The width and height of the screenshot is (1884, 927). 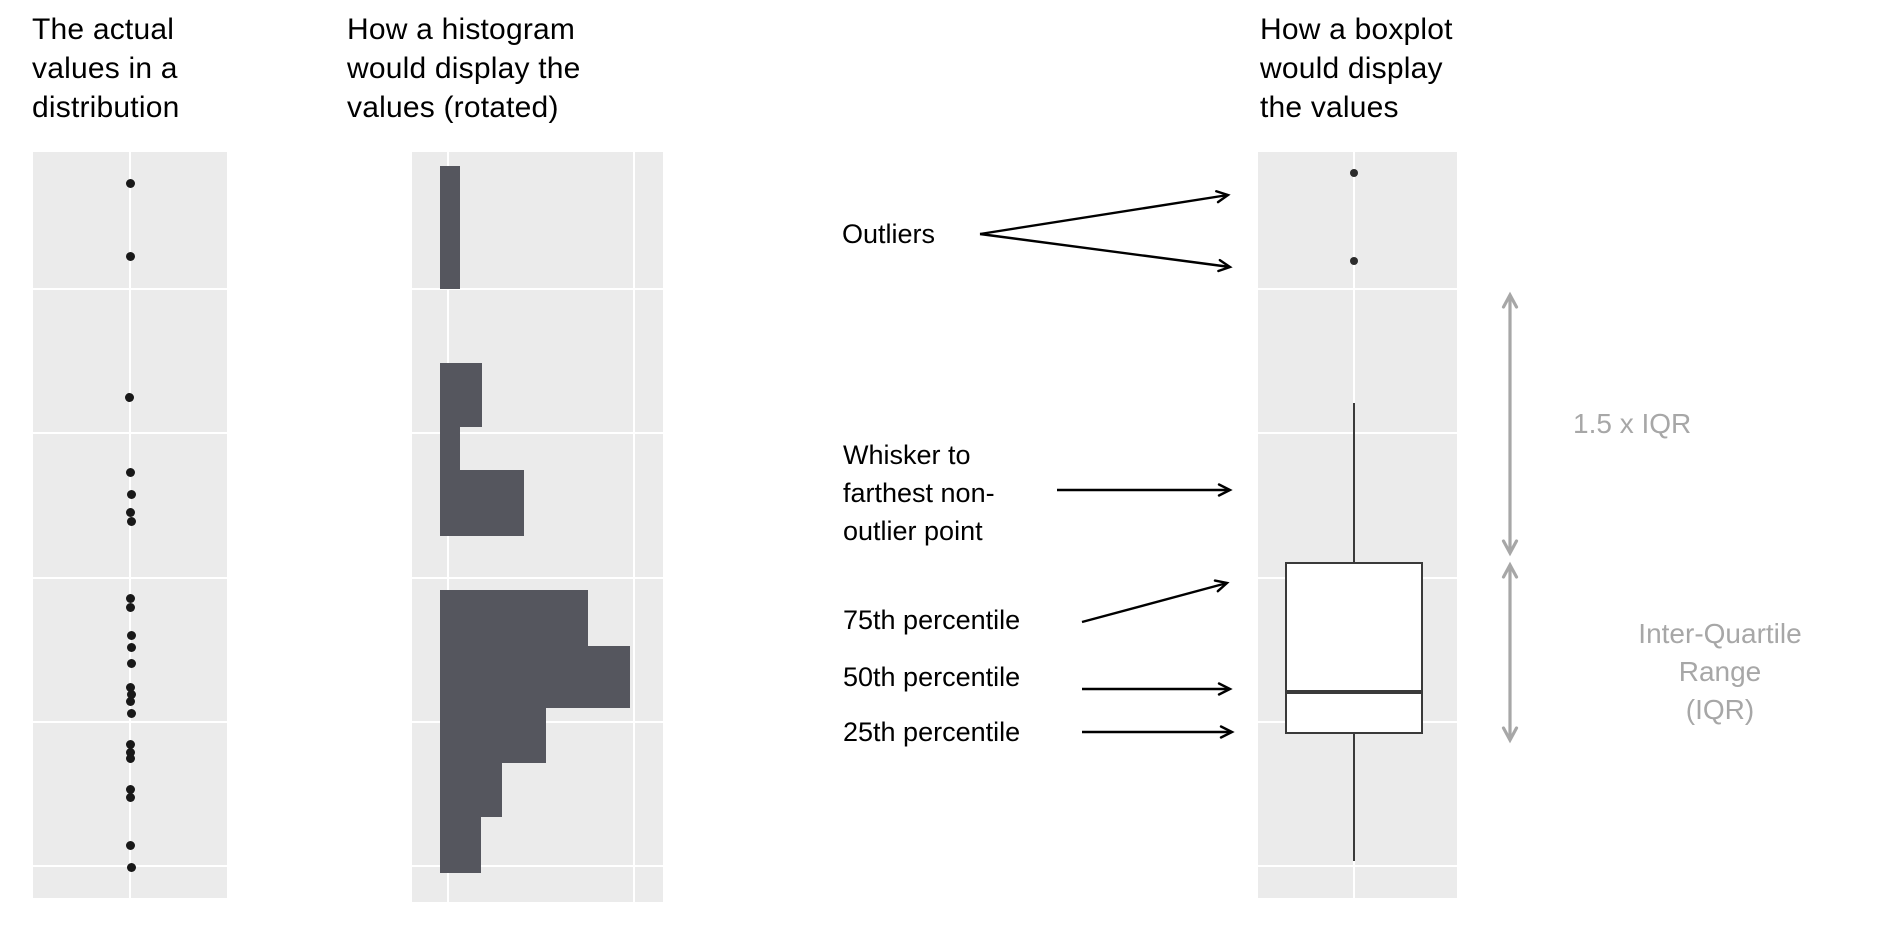 I want to click on annotation-label-p25: 25th percentile, so click(x=932, y=732).